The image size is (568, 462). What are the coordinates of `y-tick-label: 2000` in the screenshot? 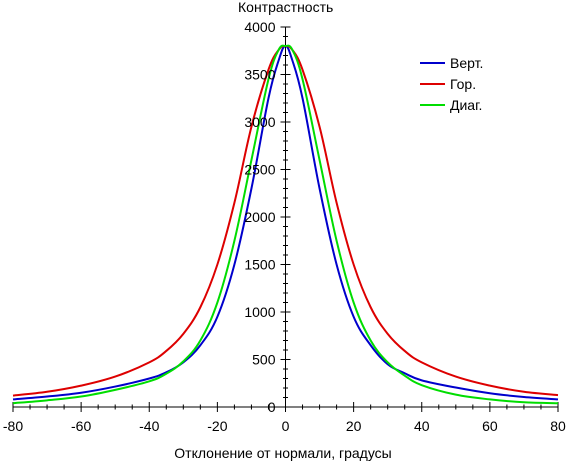 It's located at (259, 217).